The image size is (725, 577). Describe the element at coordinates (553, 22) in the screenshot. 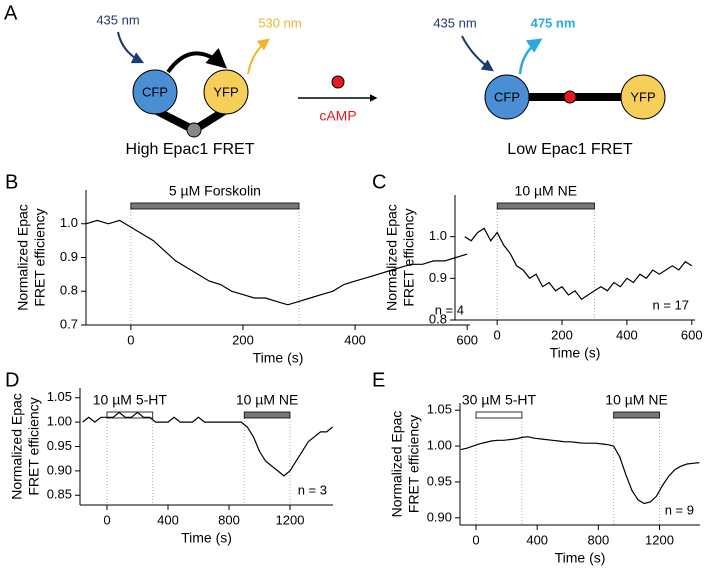

I see `emission-label: 475 nm` at that location.